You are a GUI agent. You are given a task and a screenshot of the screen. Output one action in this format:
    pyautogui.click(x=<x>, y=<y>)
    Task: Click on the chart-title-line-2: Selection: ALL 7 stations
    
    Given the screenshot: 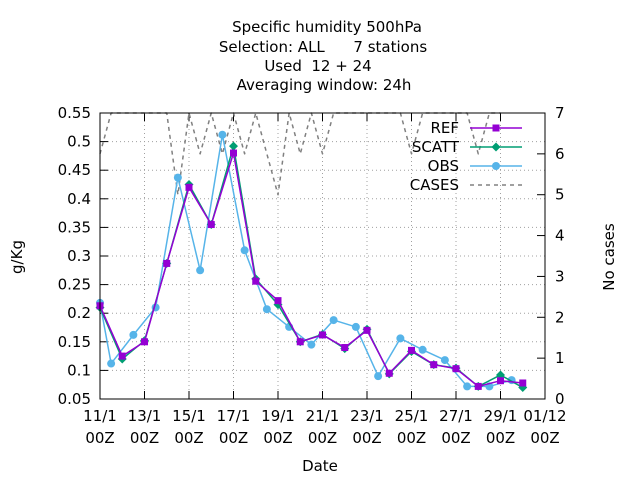 What is the action you would take?
    pyautogui.click(x=323, y=47)
    